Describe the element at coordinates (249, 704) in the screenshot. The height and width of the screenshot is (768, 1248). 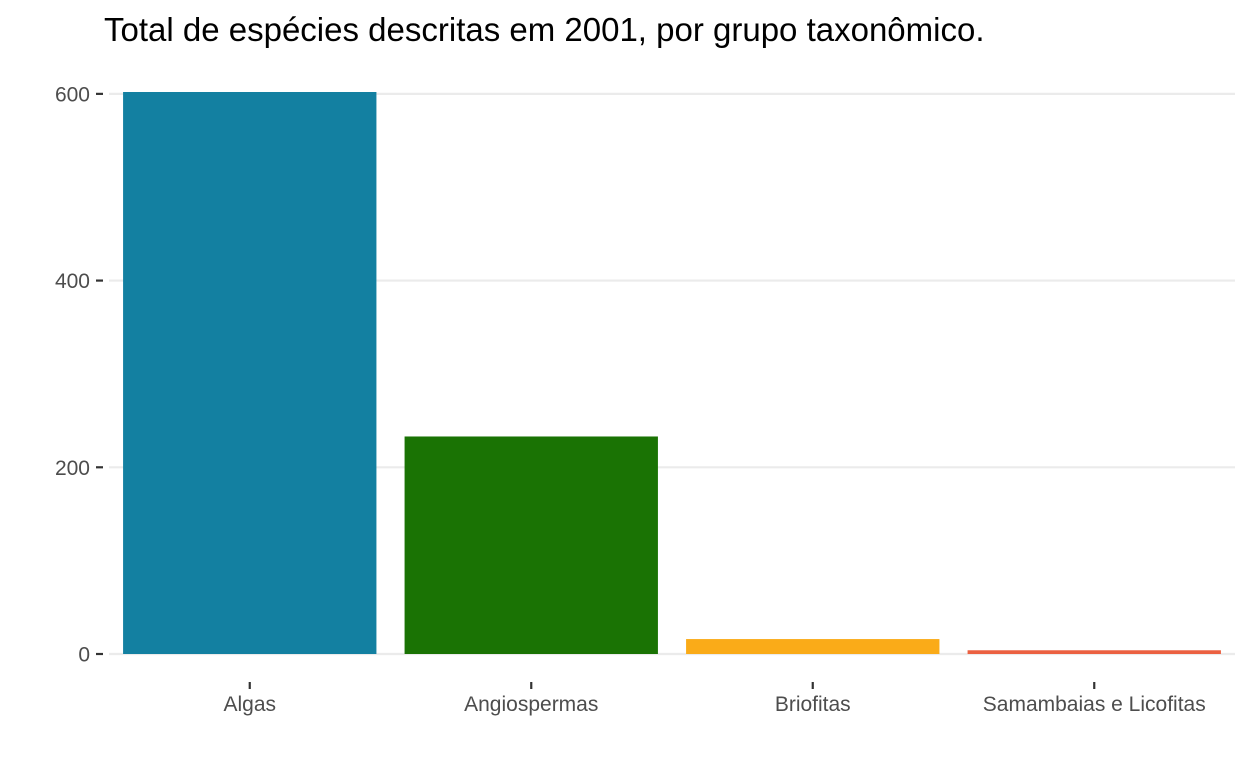
I see `x-tick-label: Algas` at that location.